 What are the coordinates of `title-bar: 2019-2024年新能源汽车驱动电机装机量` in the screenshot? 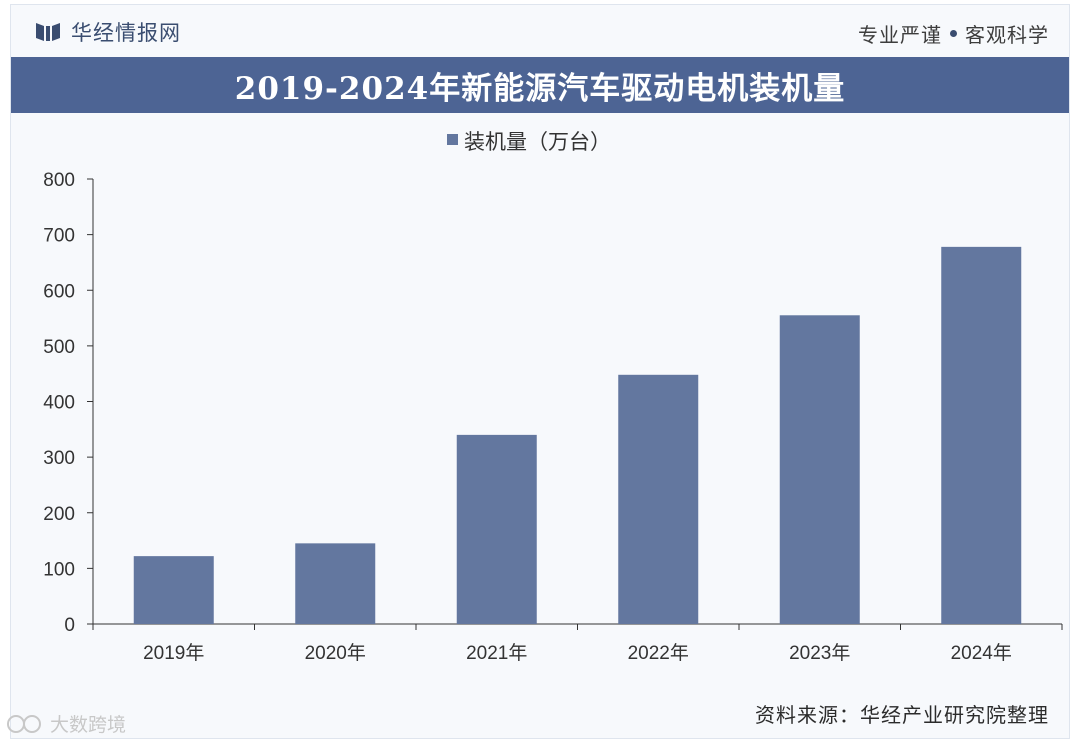 It's located at (540, 85).